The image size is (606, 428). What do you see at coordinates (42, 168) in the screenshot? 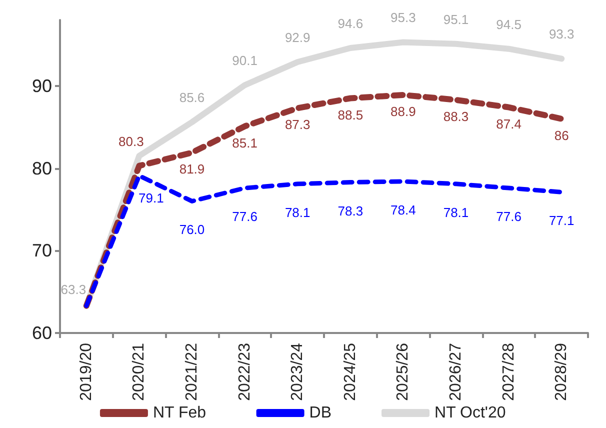
I see `y-tick-label: 80` at bounding box center [42, 168].